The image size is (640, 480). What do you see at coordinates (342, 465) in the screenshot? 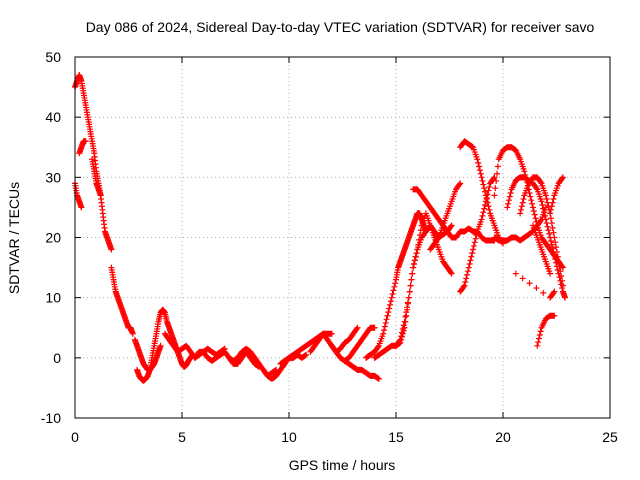
I see `x-axis-title: GPS time / hours` at bounding box center [342, 465].